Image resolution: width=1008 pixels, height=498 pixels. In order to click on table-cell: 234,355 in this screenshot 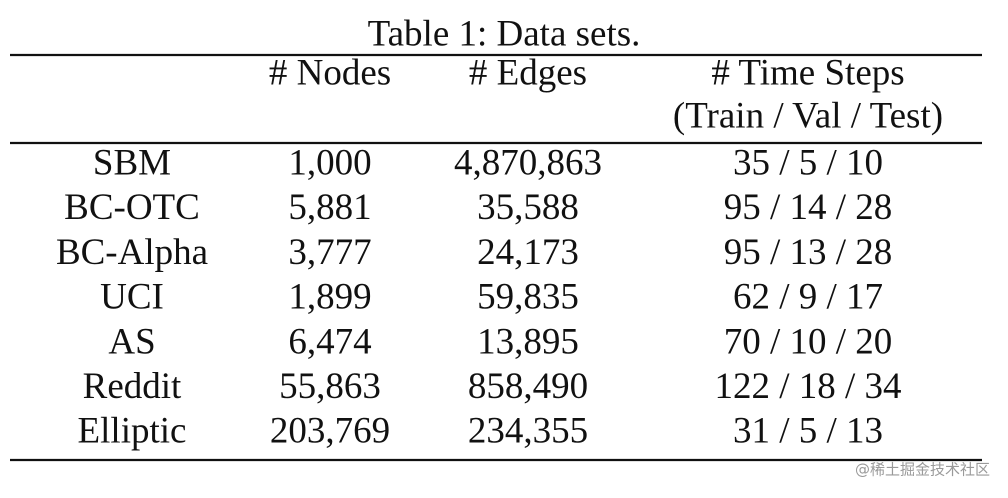, I will do `click(528, 431)`.